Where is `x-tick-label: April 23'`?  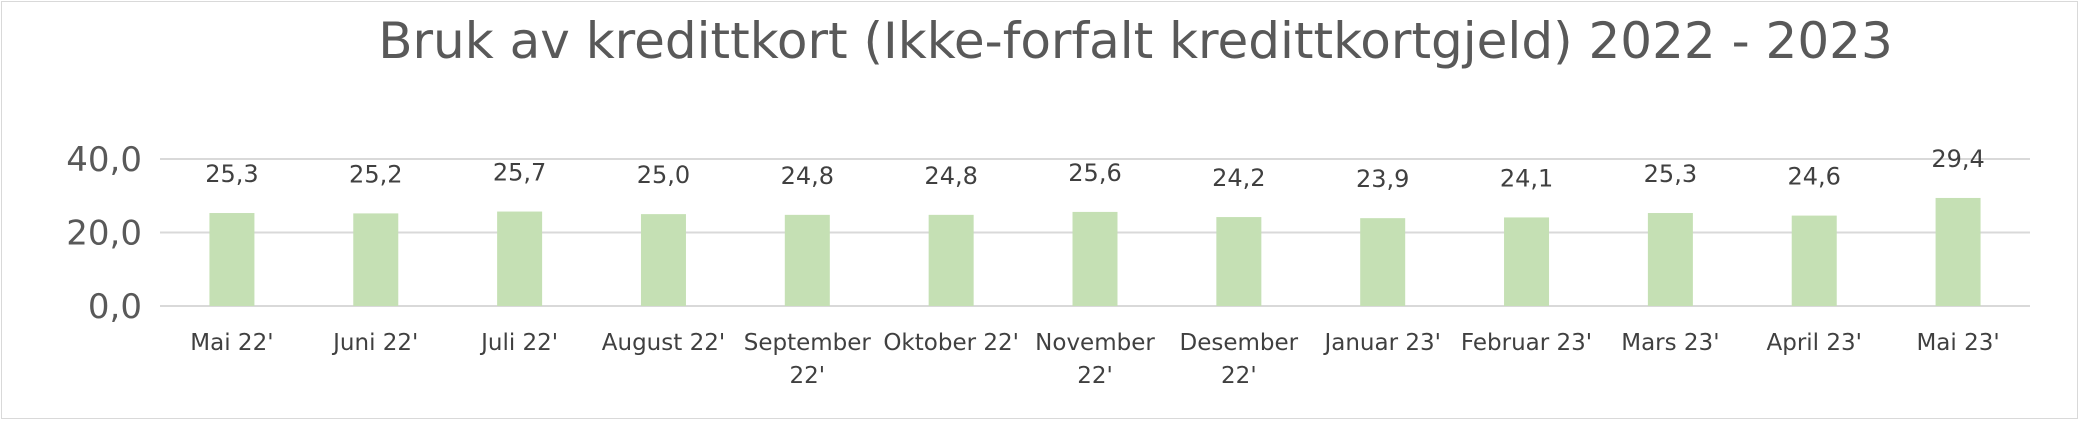 x-tick-label: April 23' is located at coordinates (1813, 343).